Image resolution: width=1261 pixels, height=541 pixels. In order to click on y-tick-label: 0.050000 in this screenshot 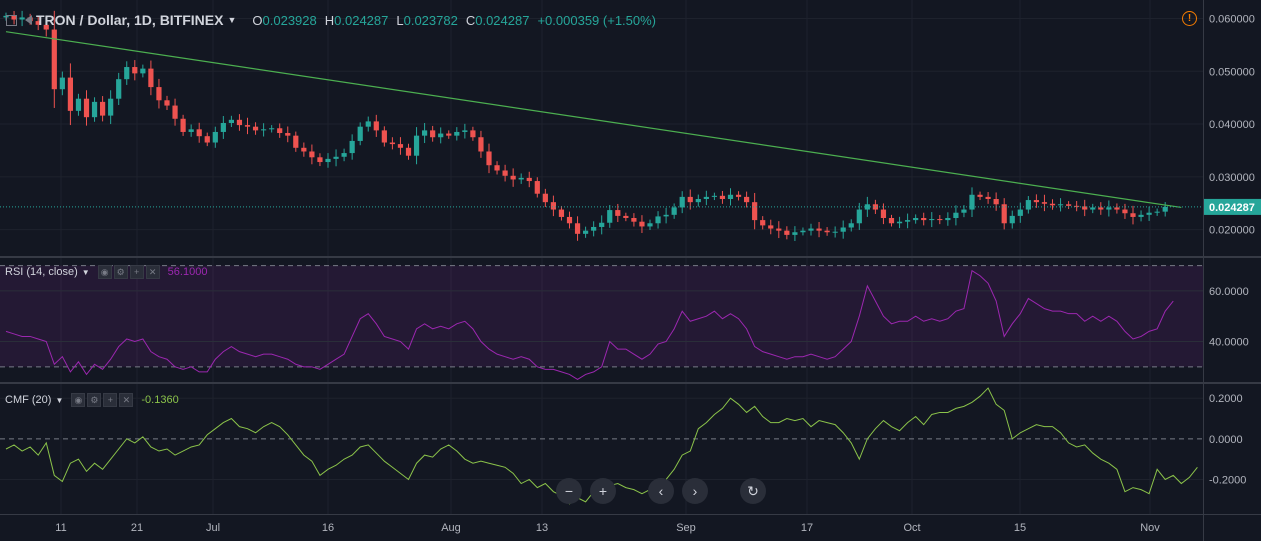, I will do `click(1232, 72)`.